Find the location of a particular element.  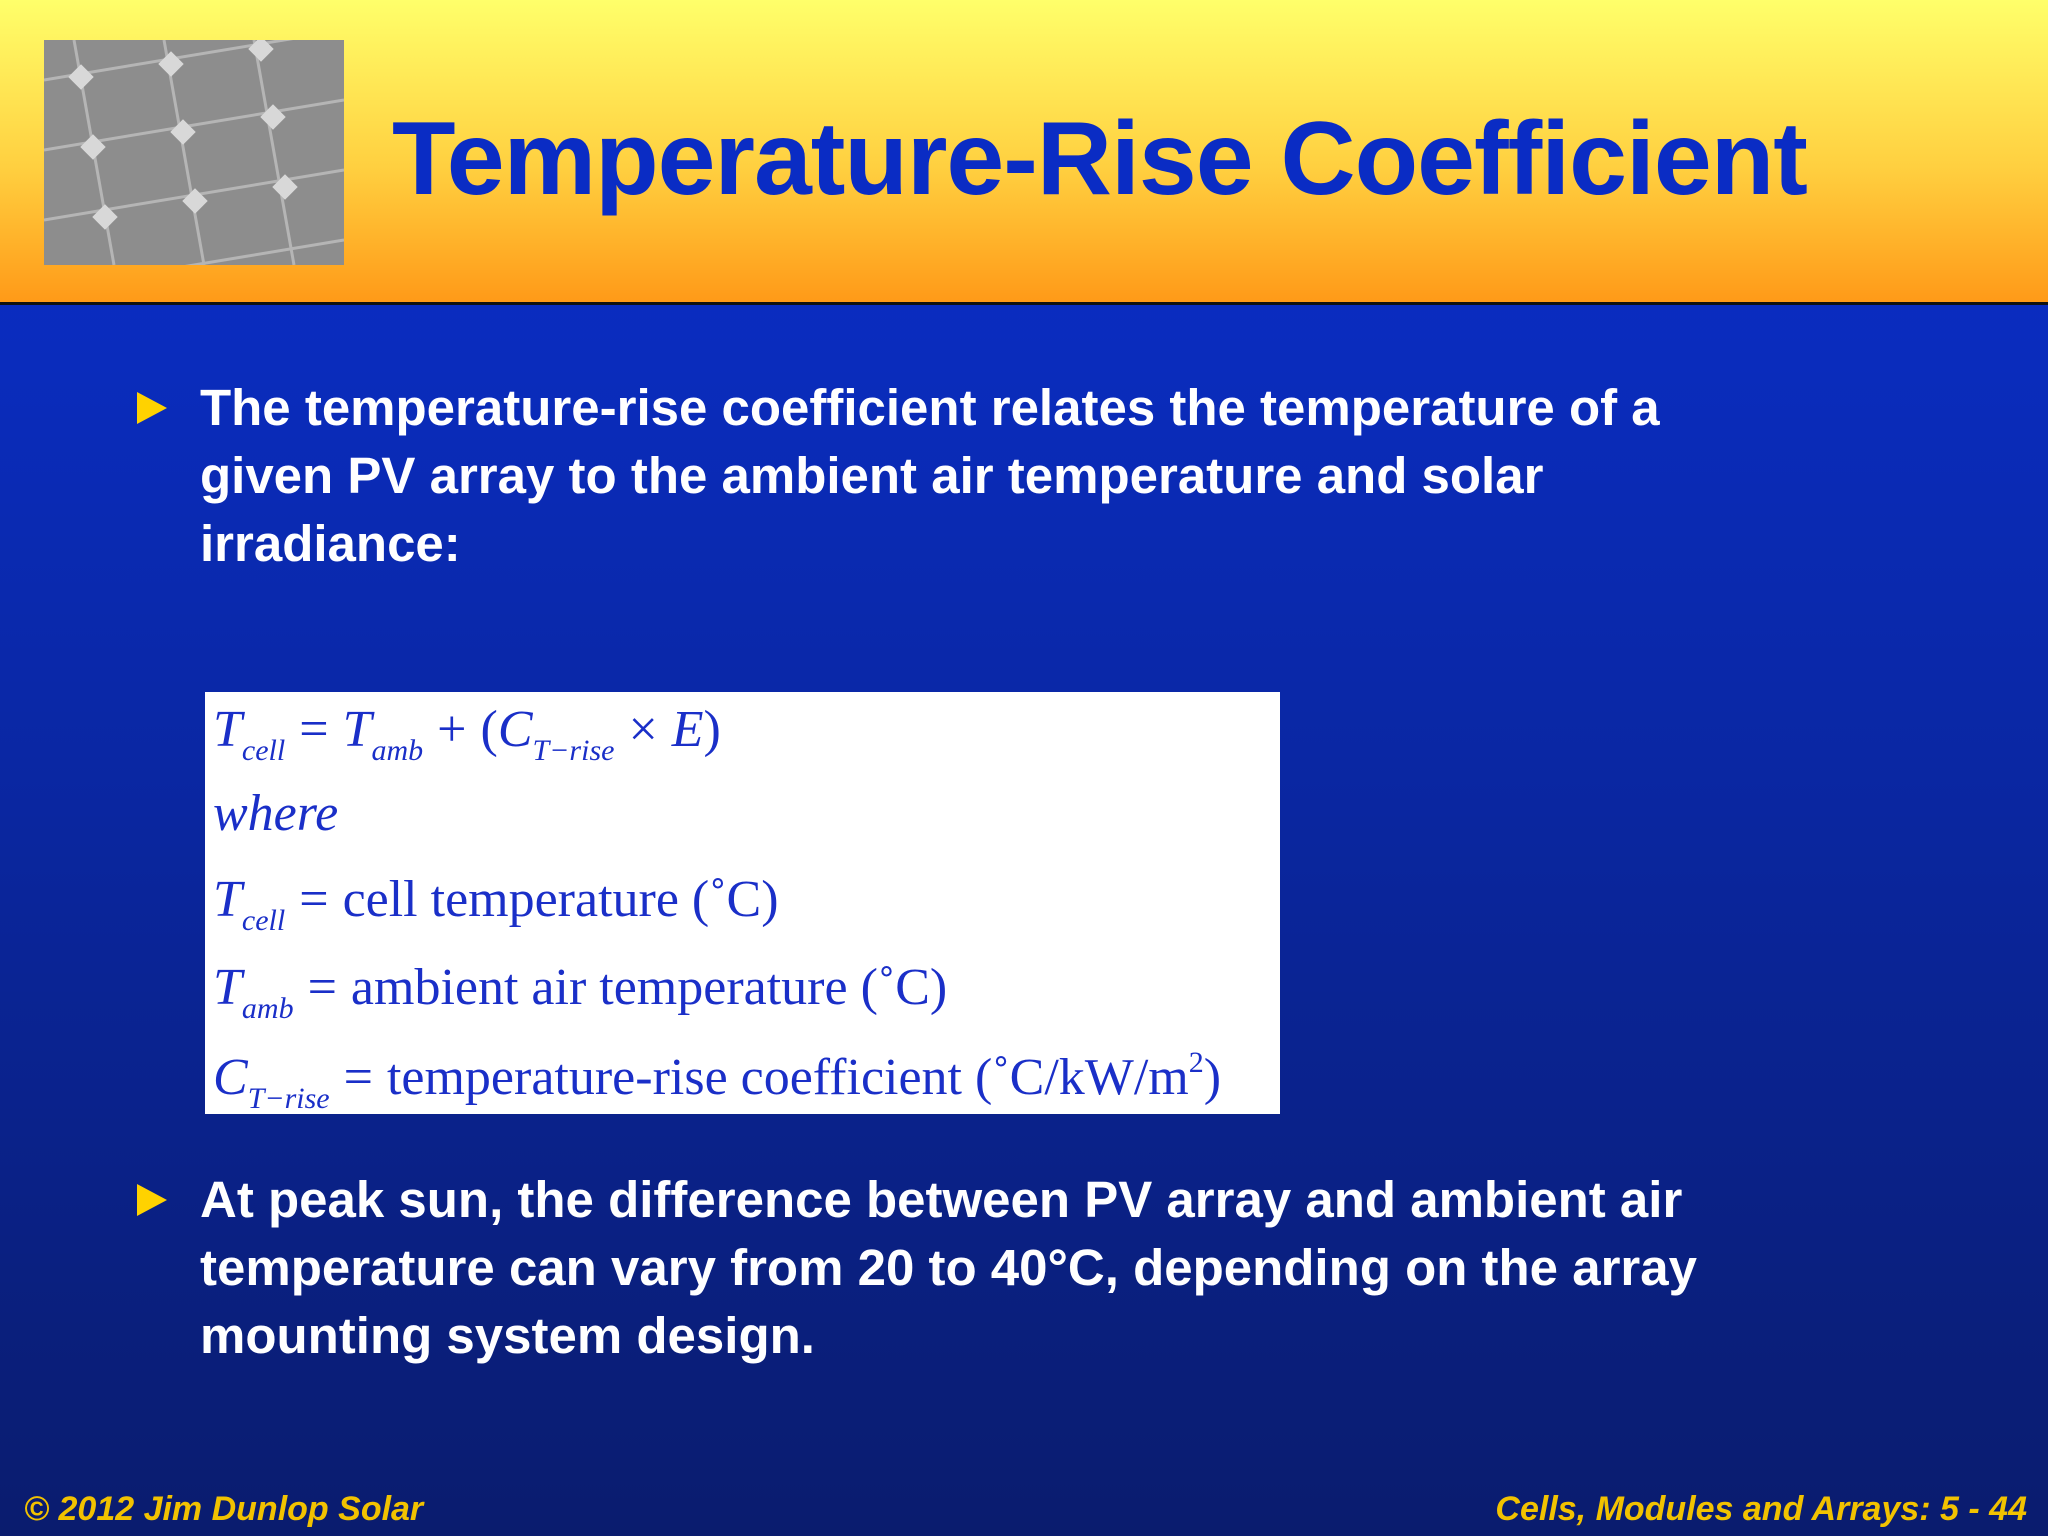

operator: + is located at coordinates (452, 729).